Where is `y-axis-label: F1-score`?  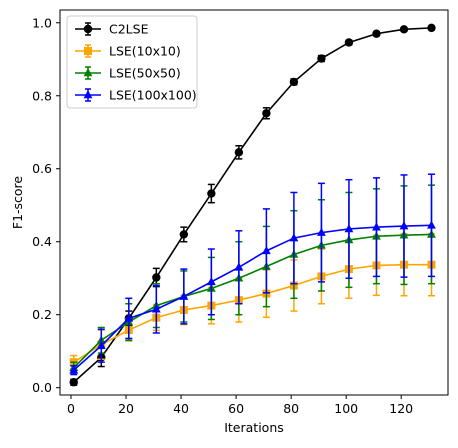 y-axis-label: F1-score is located at coordinates (17, 203).